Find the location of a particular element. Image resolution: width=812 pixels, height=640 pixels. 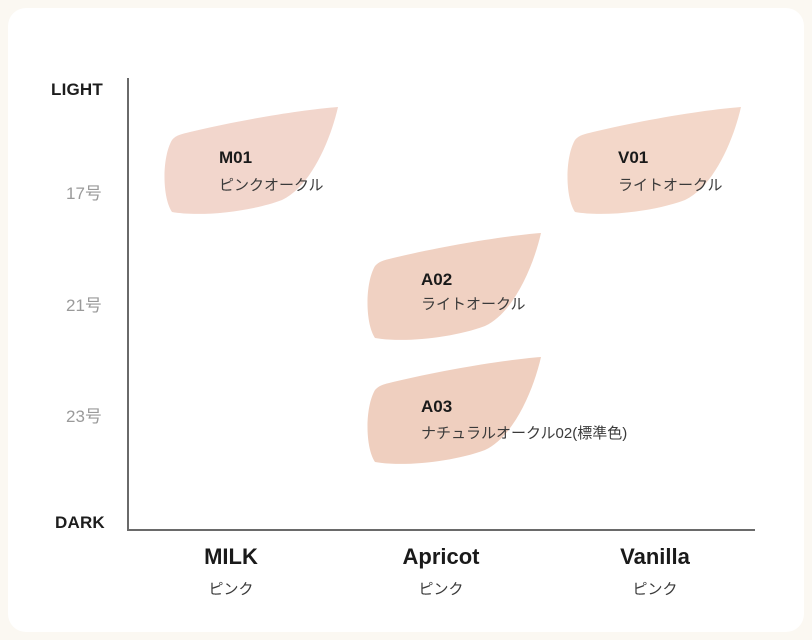

y-axis-bottom-label: DARK is located at coordinates (80, 522).